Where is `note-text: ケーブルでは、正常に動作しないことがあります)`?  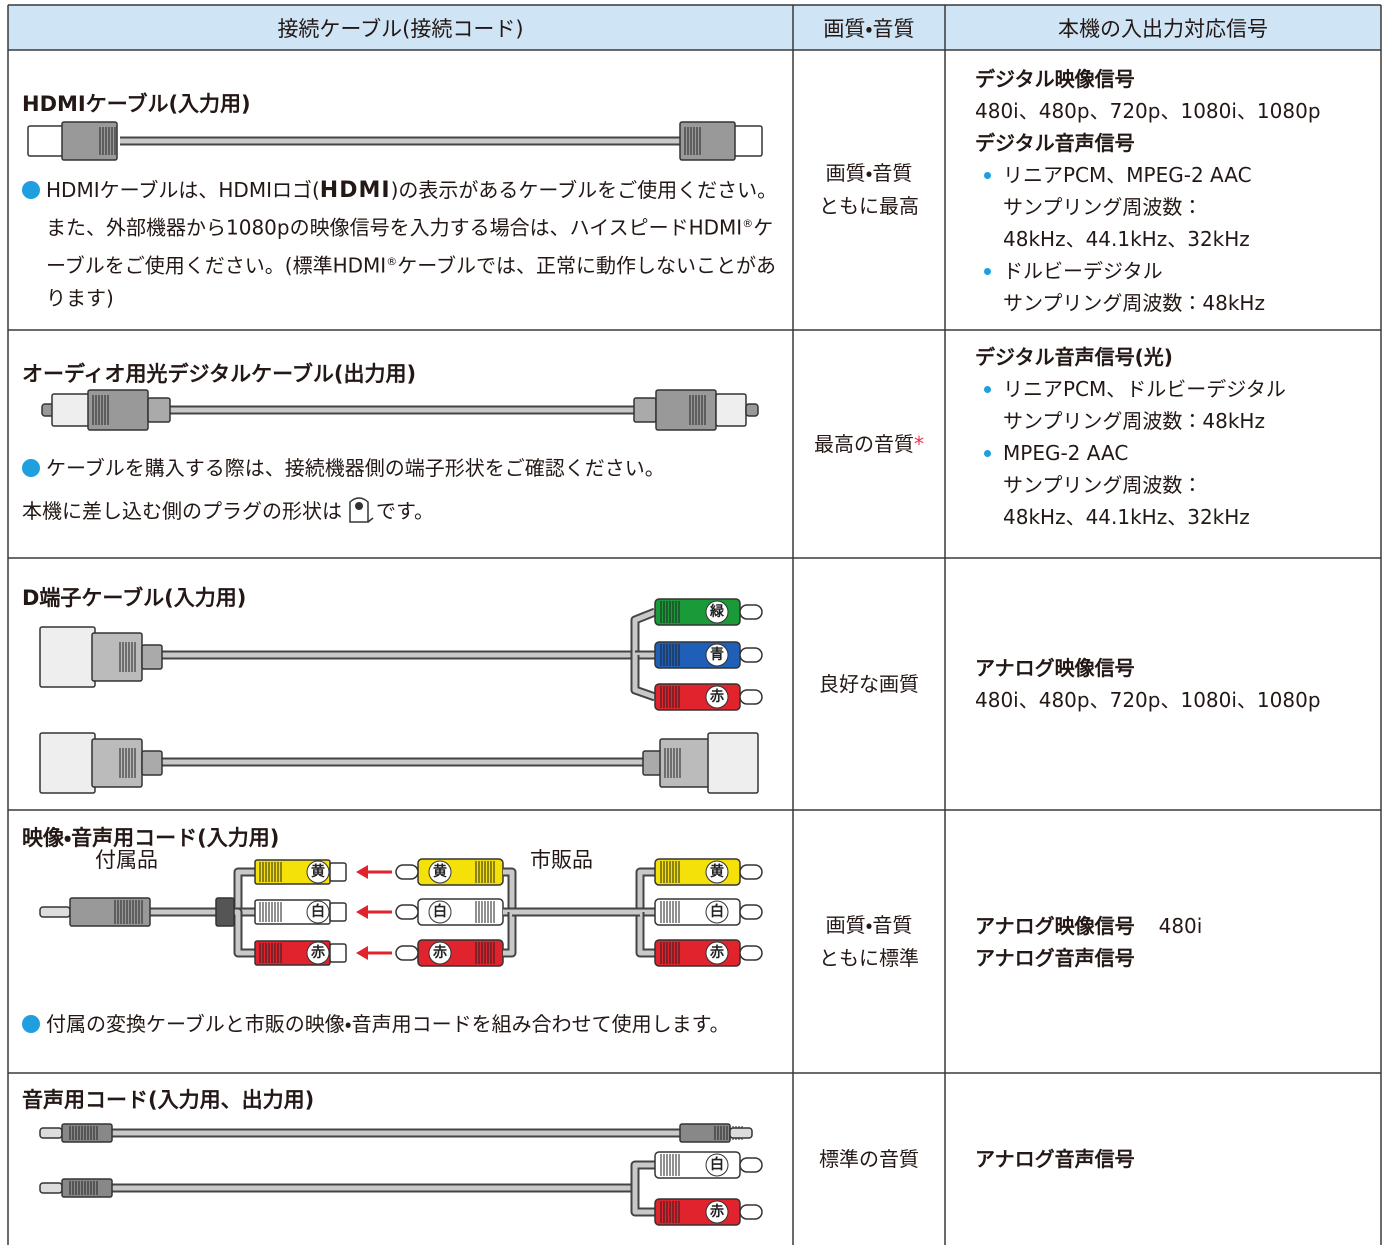
note-text: ケーブルでは、正常に動作しないことがあります) is located at coordinates (411, 282).